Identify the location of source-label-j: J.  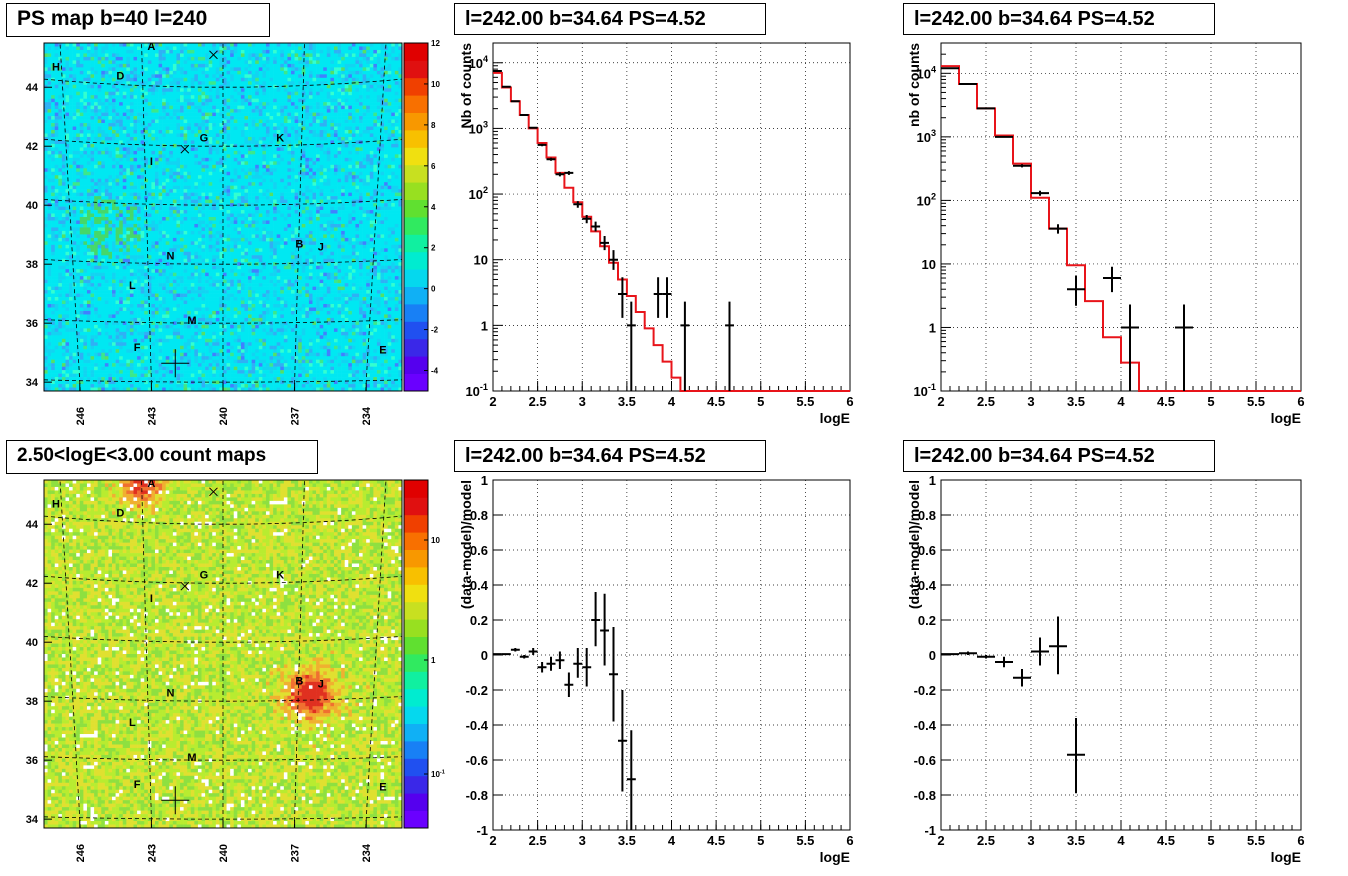
(321, 247).